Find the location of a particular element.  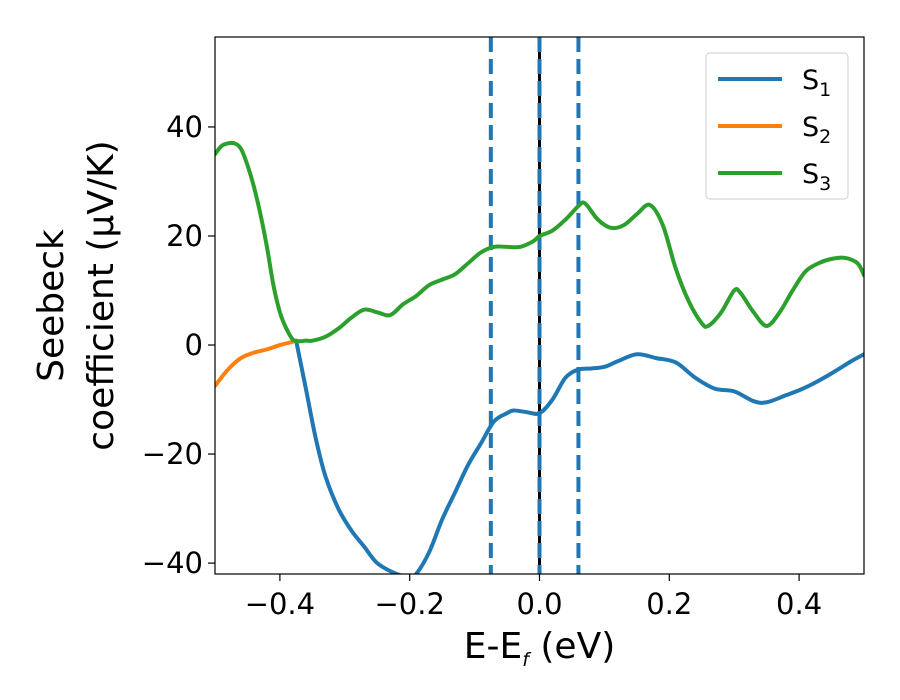

legend-label-s2: S2 is located at coordinates (816, 130).